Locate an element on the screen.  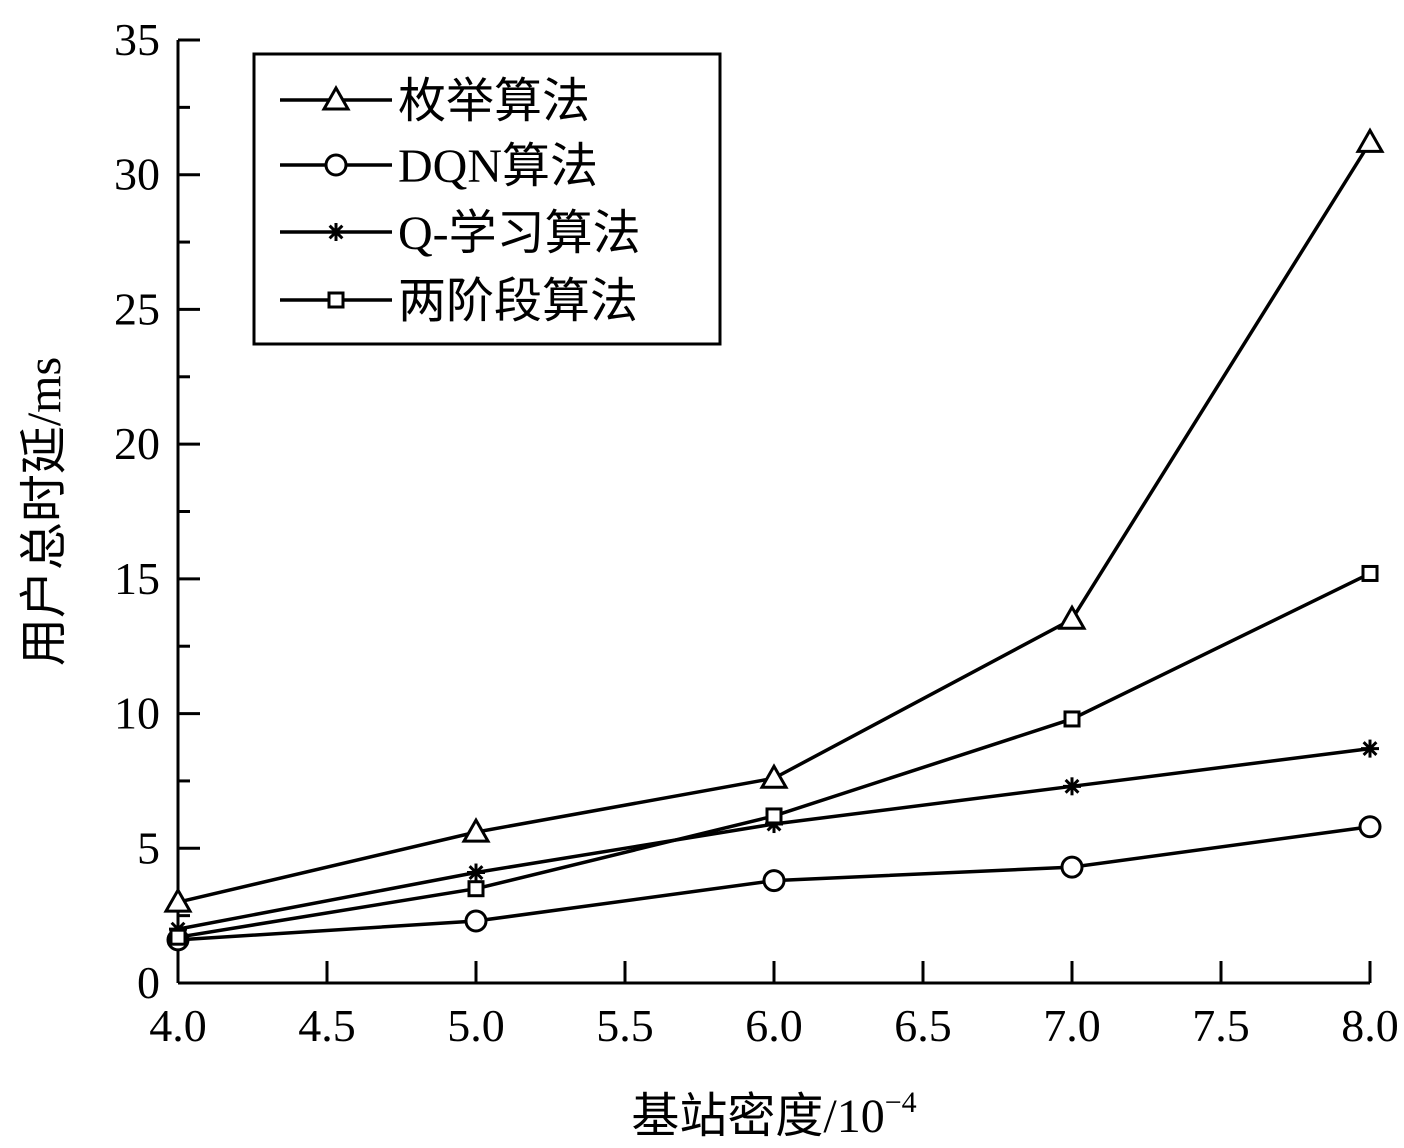
x-tick-label: 7.0 is located at coordinates (1072, 1025).